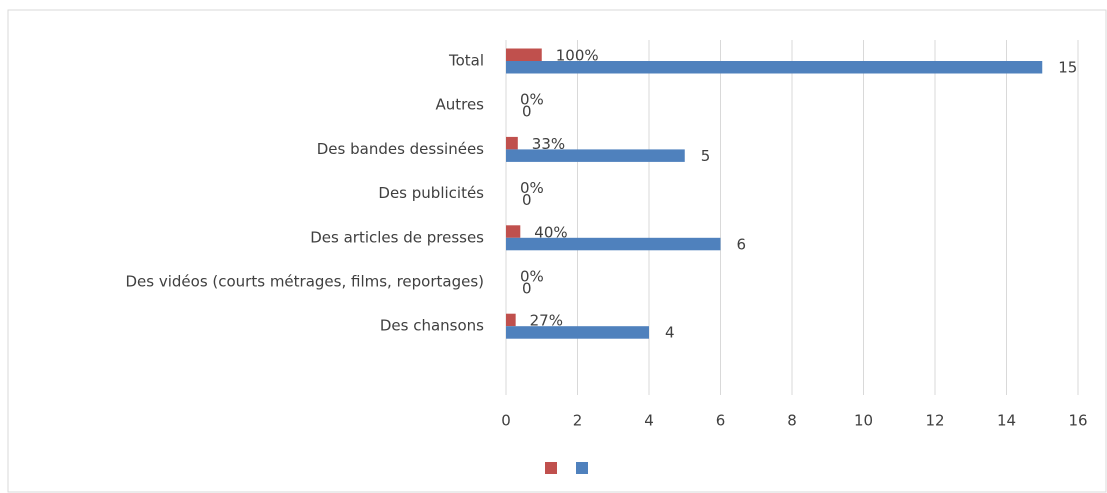  Describe the element at coordinates (934, 421) in the screenshot. I see `x-tick-label: 12` at that location.